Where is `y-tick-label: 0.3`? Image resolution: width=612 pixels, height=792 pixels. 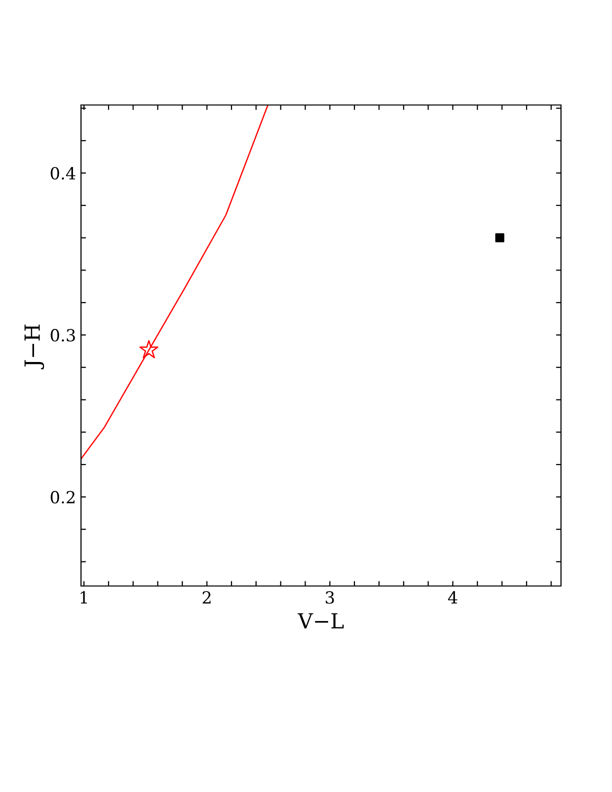 y-tick-label: 0.3 is located at coordinates (62, 335).